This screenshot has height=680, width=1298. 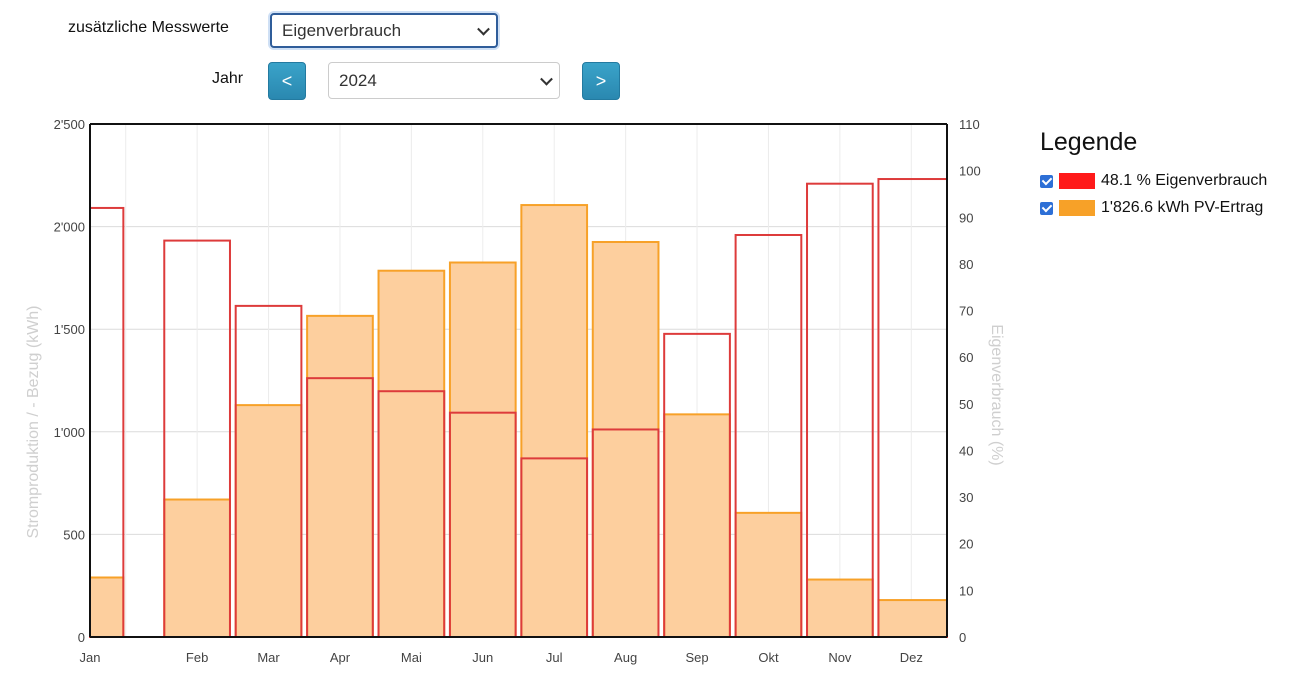 What do you see at coordinates (358, 80) in the screenshot?
I see `year-select-value: 2024` at bounding box center [358, 80].